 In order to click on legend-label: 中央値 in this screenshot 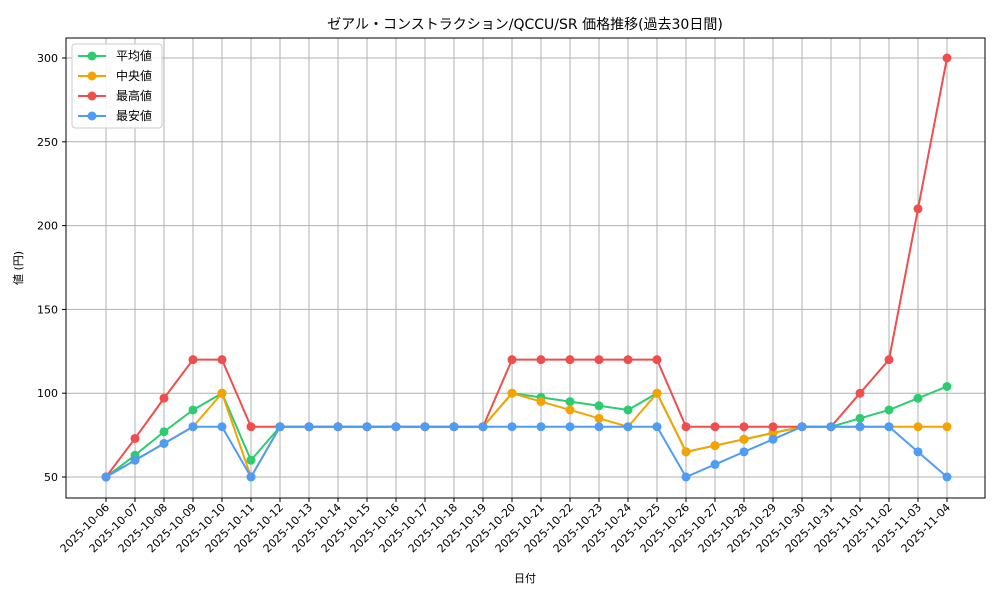, I will do `click(134, 75)`.